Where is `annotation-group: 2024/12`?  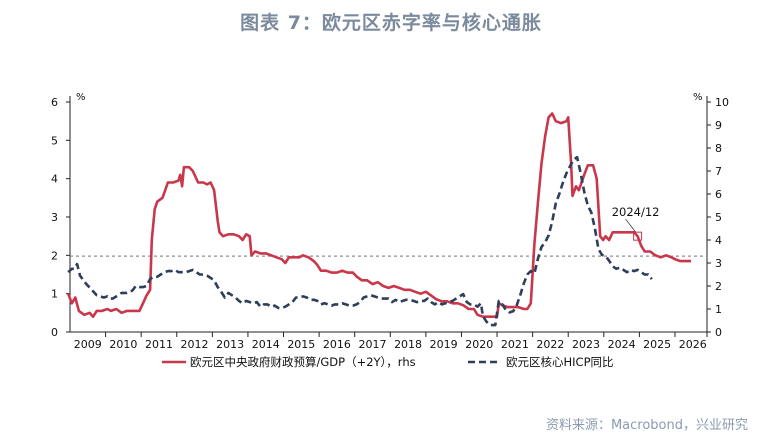 annotation-group: 2024/12 is located at coordinates (636, 223).